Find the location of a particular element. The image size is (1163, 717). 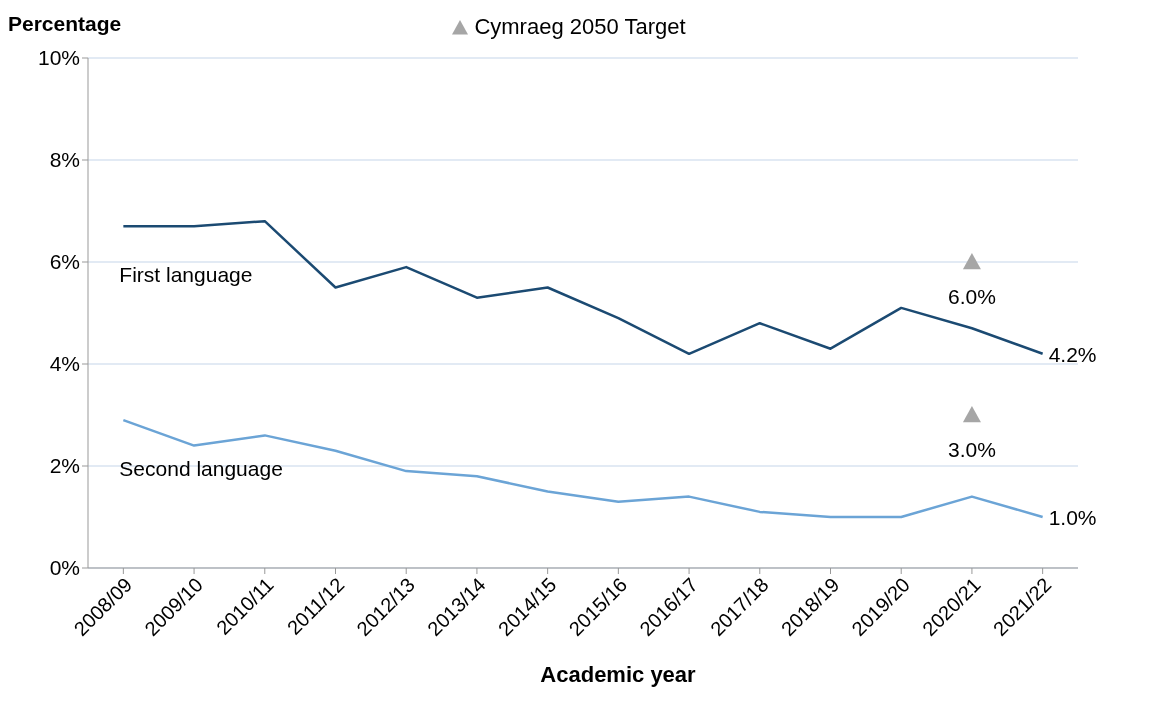

y-tick-label: 6% is located at coordinates (64, 262).